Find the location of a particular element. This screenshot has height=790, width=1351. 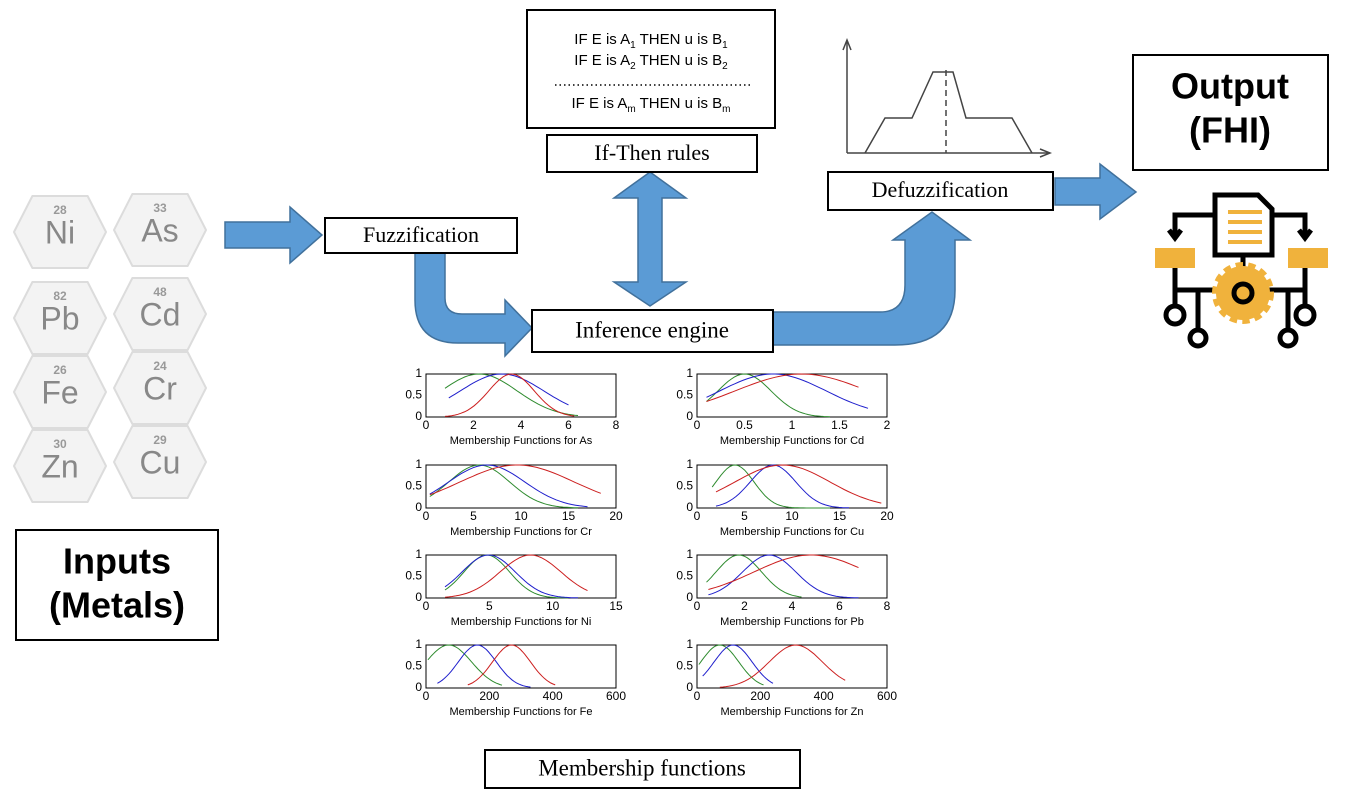

plot-title: Membership Functions for Fe is located at coordinates (520, 712).